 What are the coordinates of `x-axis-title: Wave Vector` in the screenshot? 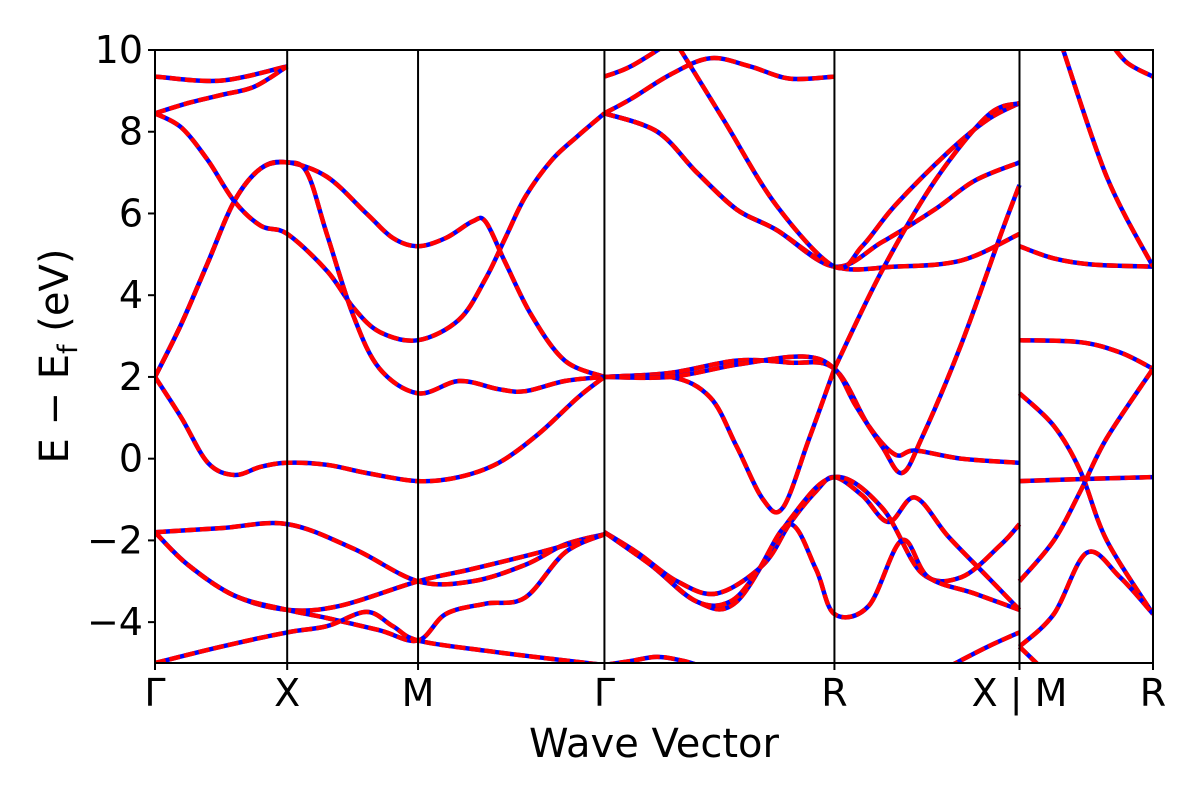 It's located at (654, 744).